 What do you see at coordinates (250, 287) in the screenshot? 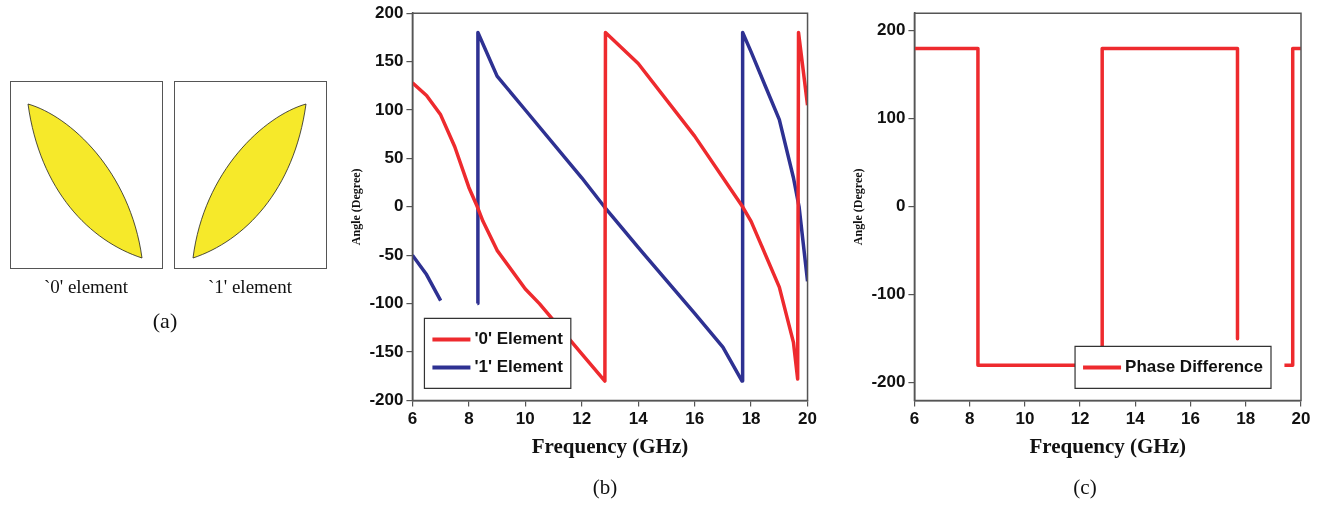
I see `text: `1' element` at bounding box center [250, 287].